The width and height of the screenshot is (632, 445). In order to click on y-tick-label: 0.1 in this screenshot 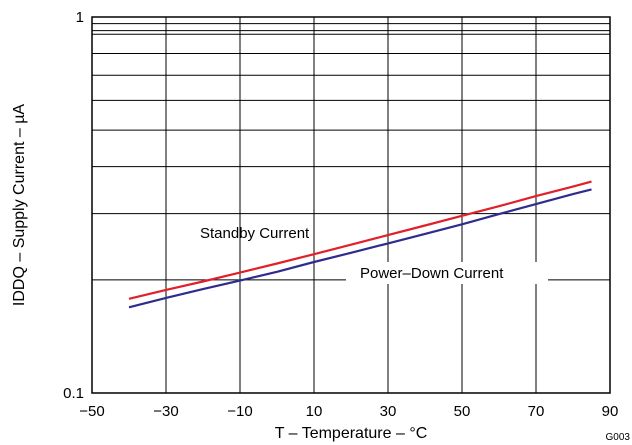, I will do `click(73, 393)`.